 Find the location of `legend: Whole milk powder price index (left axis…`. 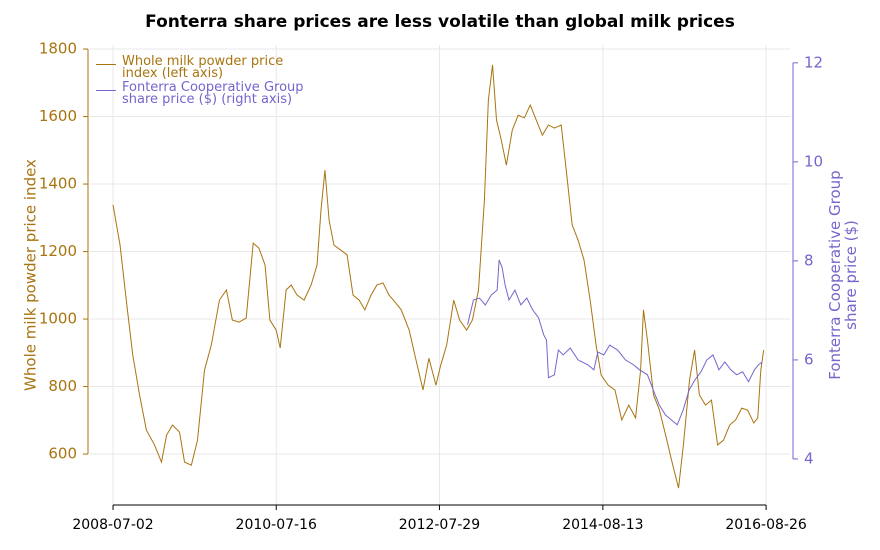

legend: Whole milk powder price index (left axis… is located at coordinates (204, 81).